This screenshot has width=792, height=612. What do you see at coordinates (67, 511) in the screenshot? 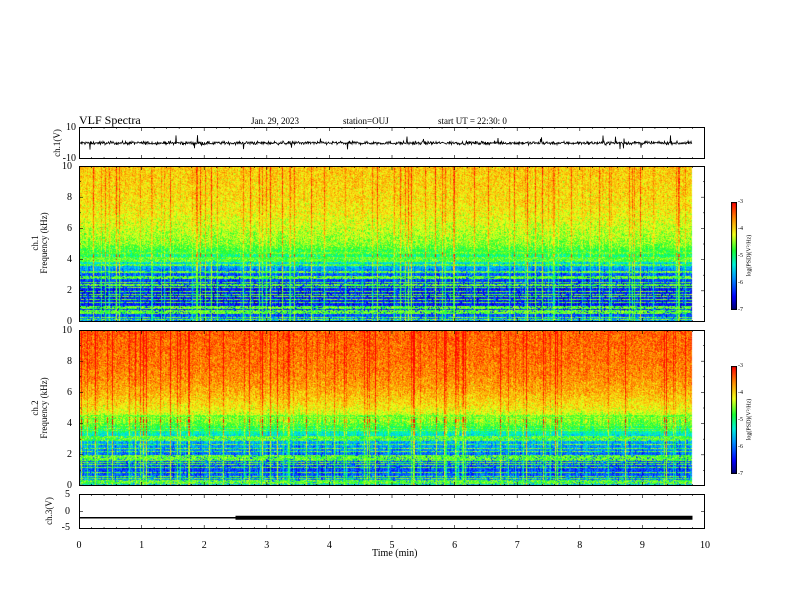
I see `ch3-ytick-0: 0` at bounding box center [67, 511].